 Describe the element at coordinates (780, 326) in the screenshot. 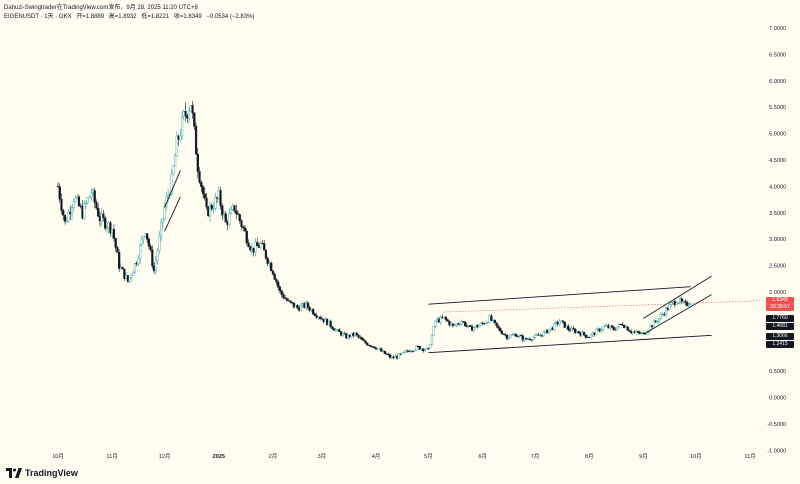

I see `price-tag: 1.4681` at that location.